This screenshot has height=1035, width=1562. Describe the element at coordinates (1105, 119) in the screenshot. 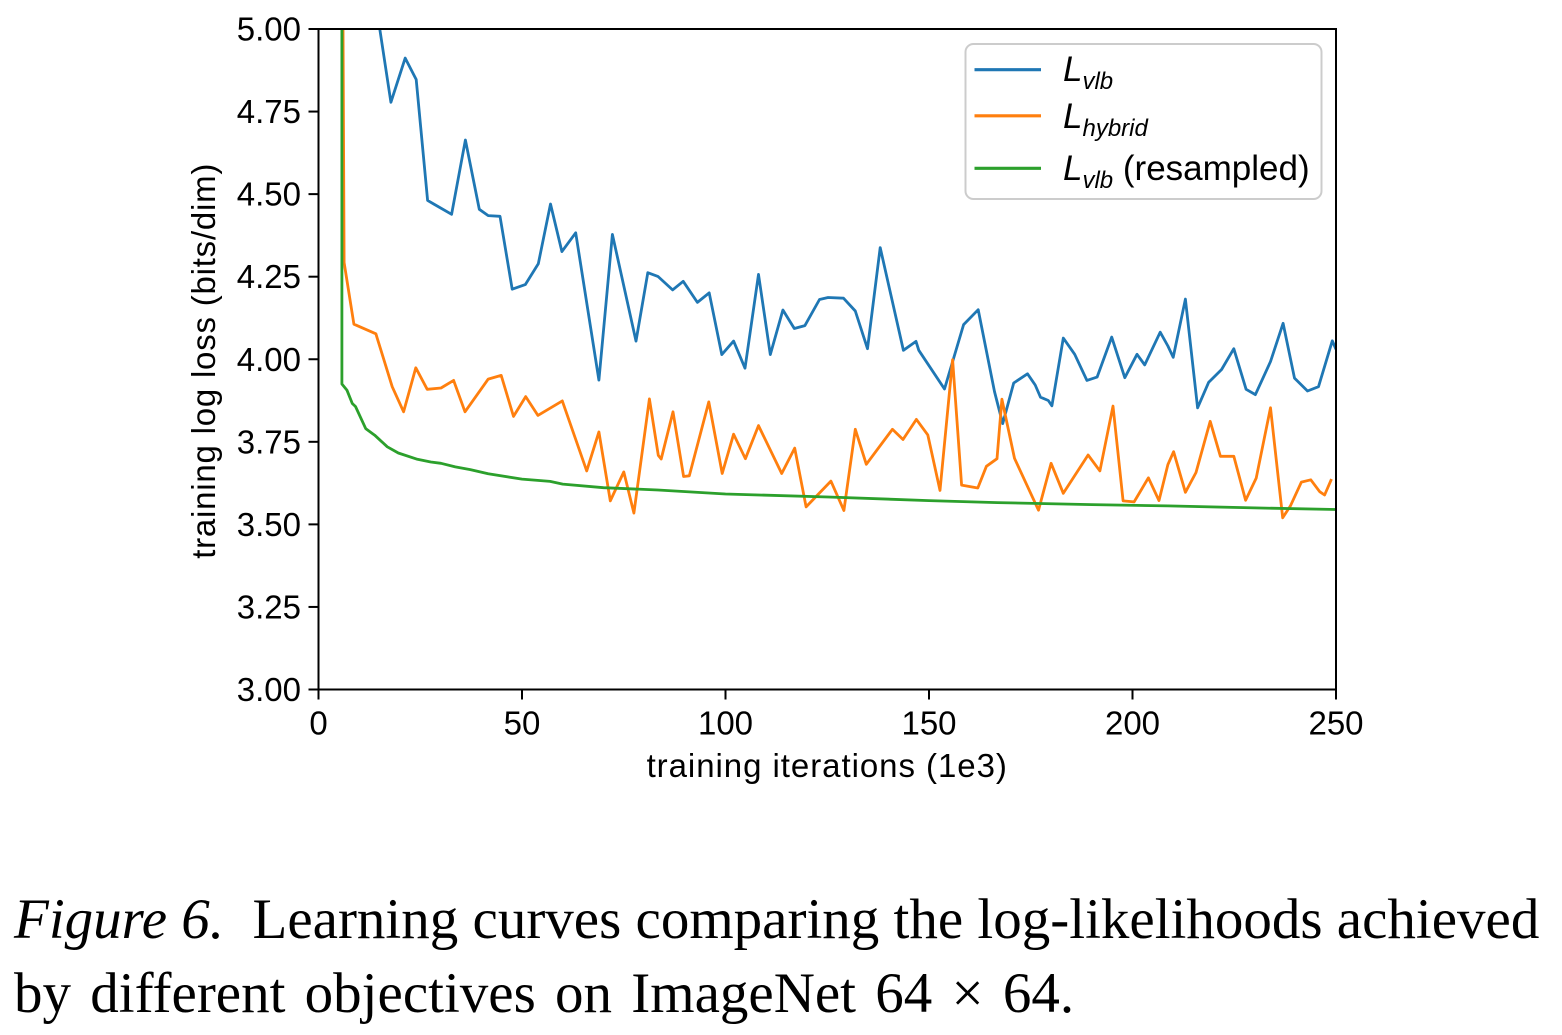

I see `svg-text: Lhybrid` at that location.